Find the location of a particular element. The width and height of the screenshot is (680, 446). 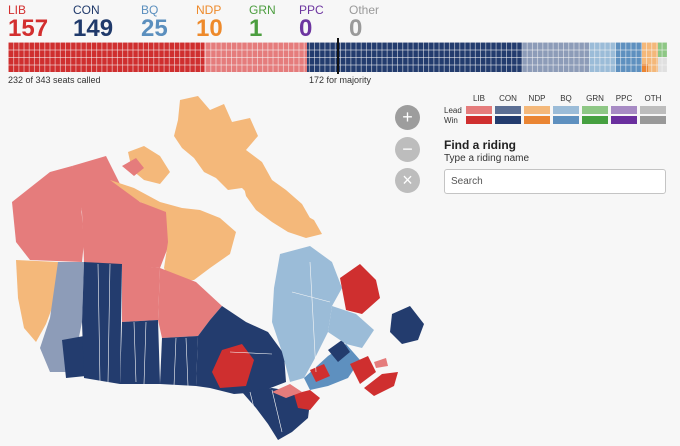

riding-nova-scotia is located at coordinates (381, 384).